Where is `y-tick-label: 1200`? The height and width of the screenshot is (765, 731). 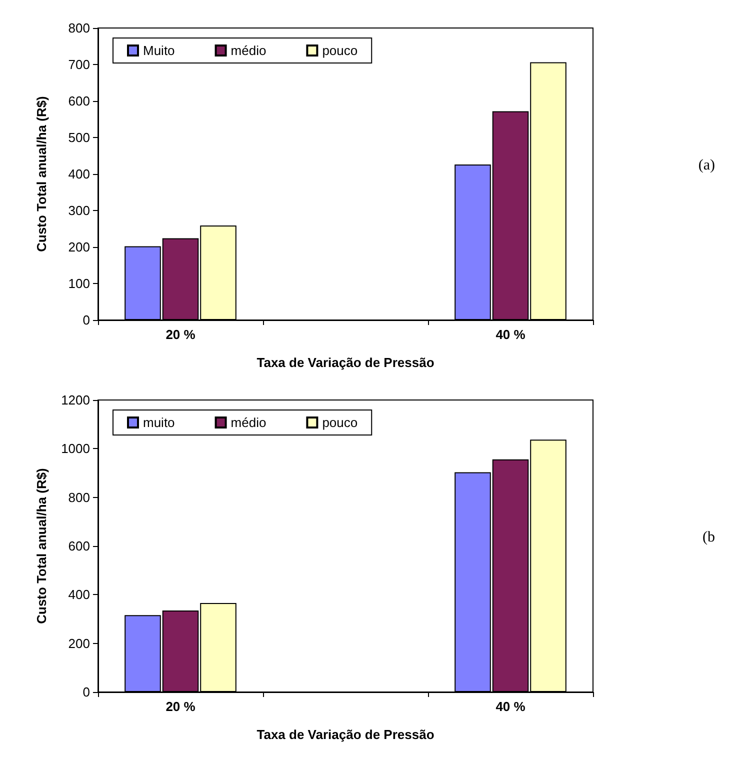 y-tick-label: 1200 is located at coordinates (75, 400).